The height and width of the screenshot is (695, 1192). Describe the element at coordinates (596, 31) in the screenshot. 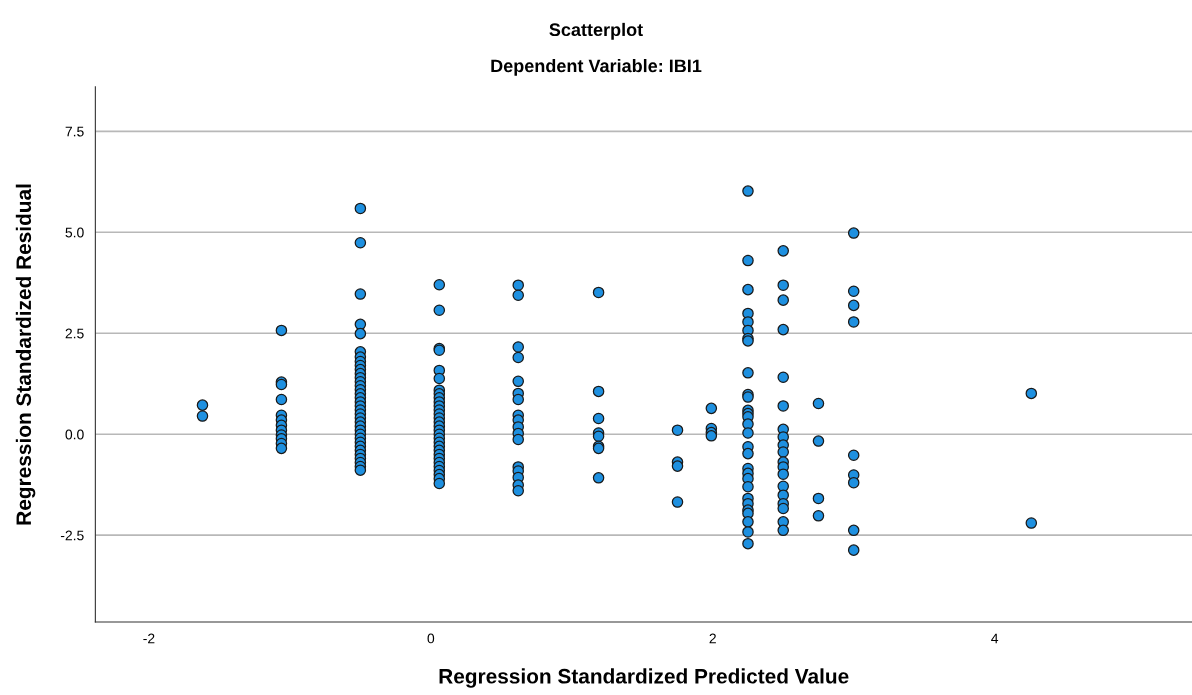

I see `chart-title: Scatterplot` at that location.